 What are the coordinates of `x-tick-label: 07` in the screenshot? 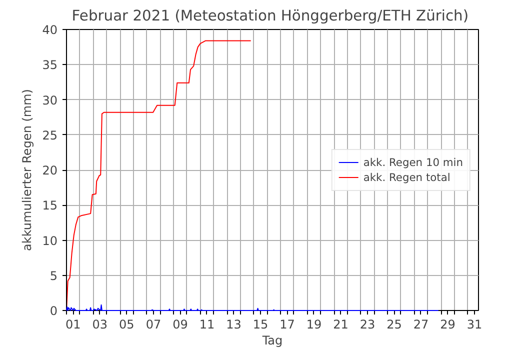 It's located at (154, 325).